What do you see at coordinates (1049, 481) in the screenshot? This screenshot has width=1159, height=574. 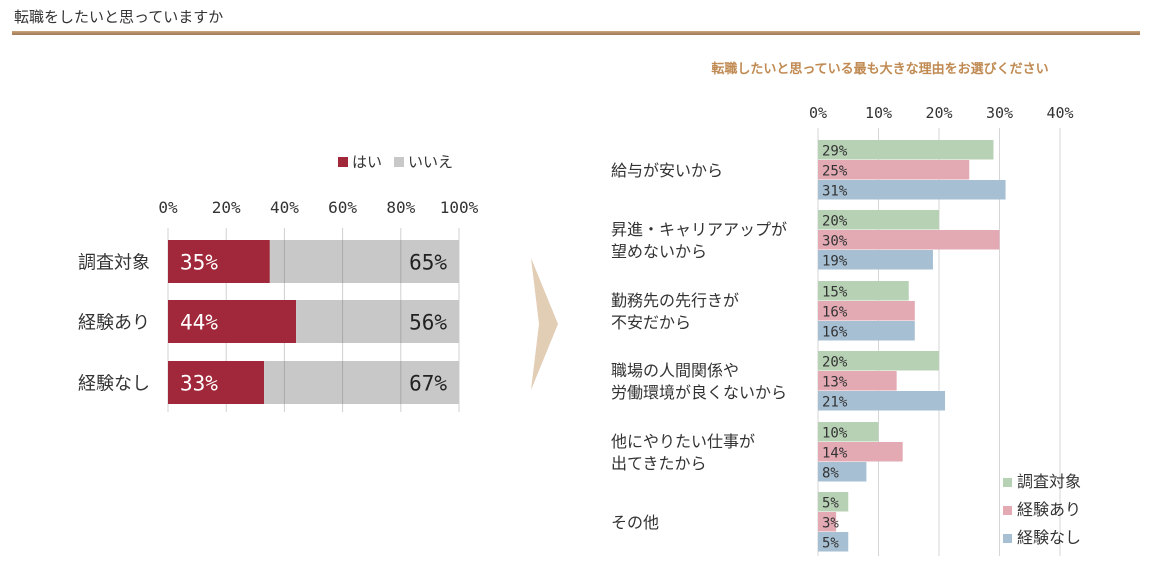 I see `right-legend-label: 調査対象` at bounding box center [1049, 481].